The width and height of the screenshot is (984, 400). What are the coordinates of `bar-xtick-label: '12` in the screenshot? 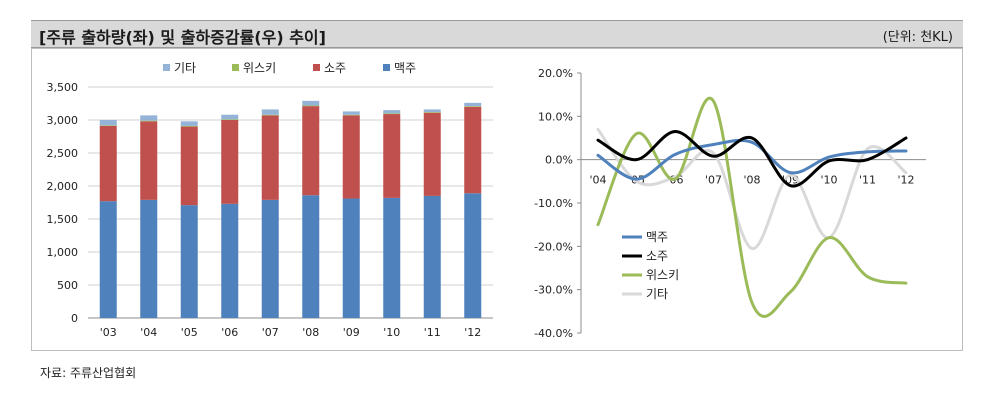 It's located at (472, 332).